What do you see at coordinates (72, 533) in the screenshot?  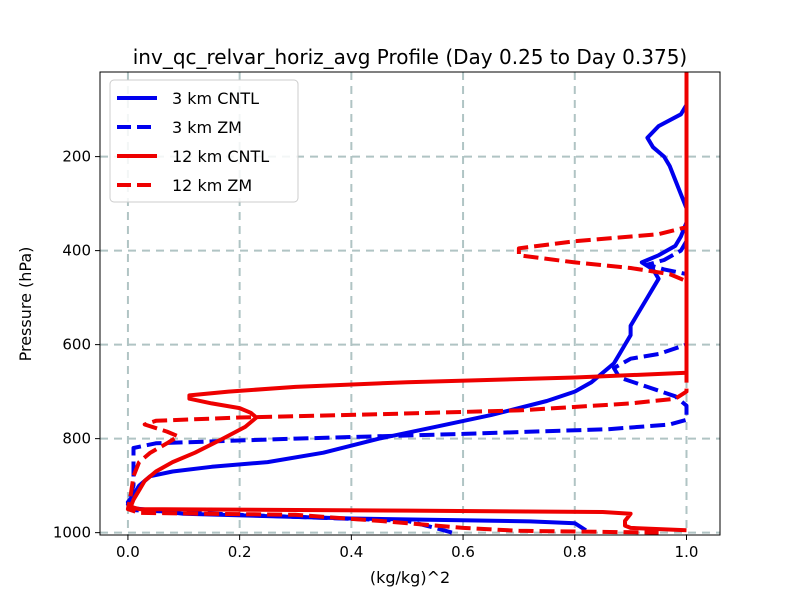 I see `y-tick-label: 1000` at bounding box center [72, 533].